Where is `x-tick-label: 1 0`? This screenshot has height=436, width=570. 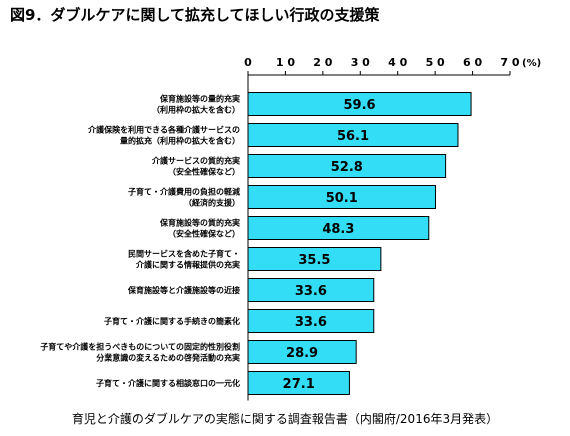
x-tick-label: 1 0 is located at coordinates (285, 62).